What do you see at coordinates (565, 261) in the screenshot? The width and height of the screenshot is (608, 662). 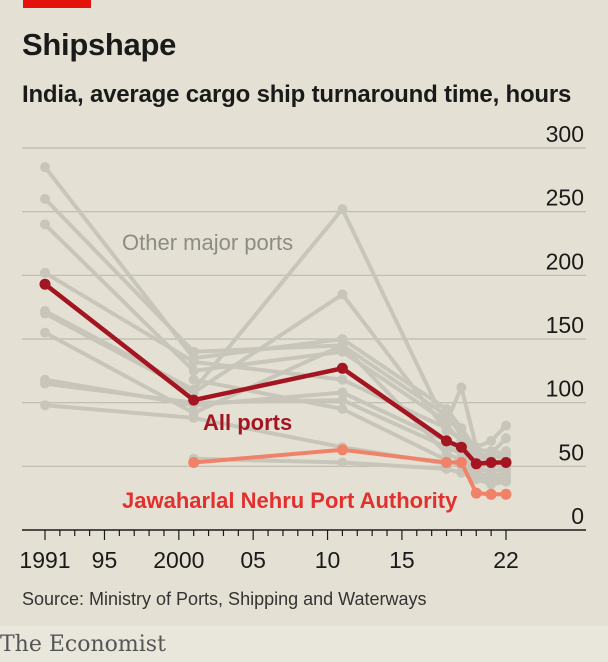 I see `y-tick-label-200: 200` at bounding box center [565, 261].